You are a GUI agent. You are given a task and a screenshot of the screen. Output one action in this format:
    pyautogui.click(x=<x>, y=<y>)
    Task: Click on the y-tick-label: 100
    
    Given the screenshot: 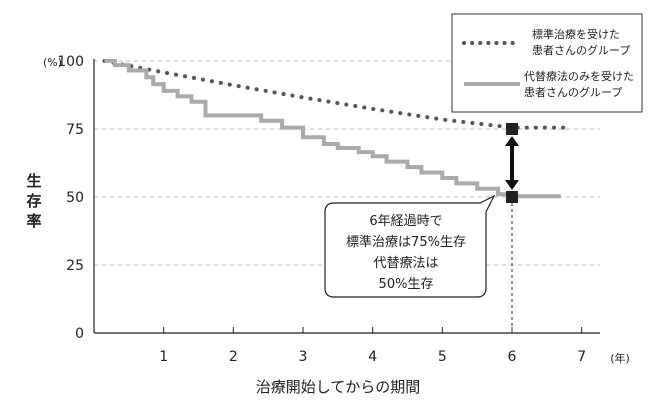 What is the action you would take?
    pyautogui.click(x=70, y=62)
    